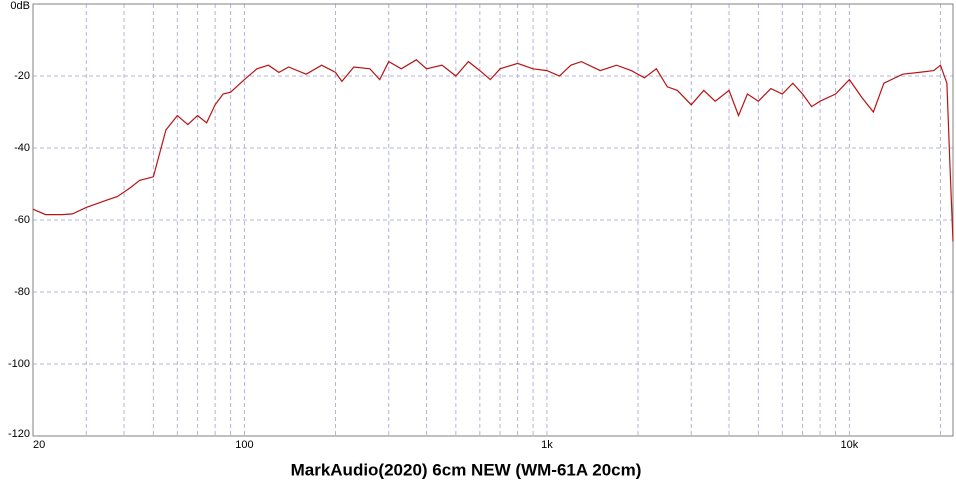 Image resolution: width=956 pixels, height=488 pixels. I want to click on y-tick-label: -100, so click(19, 364).